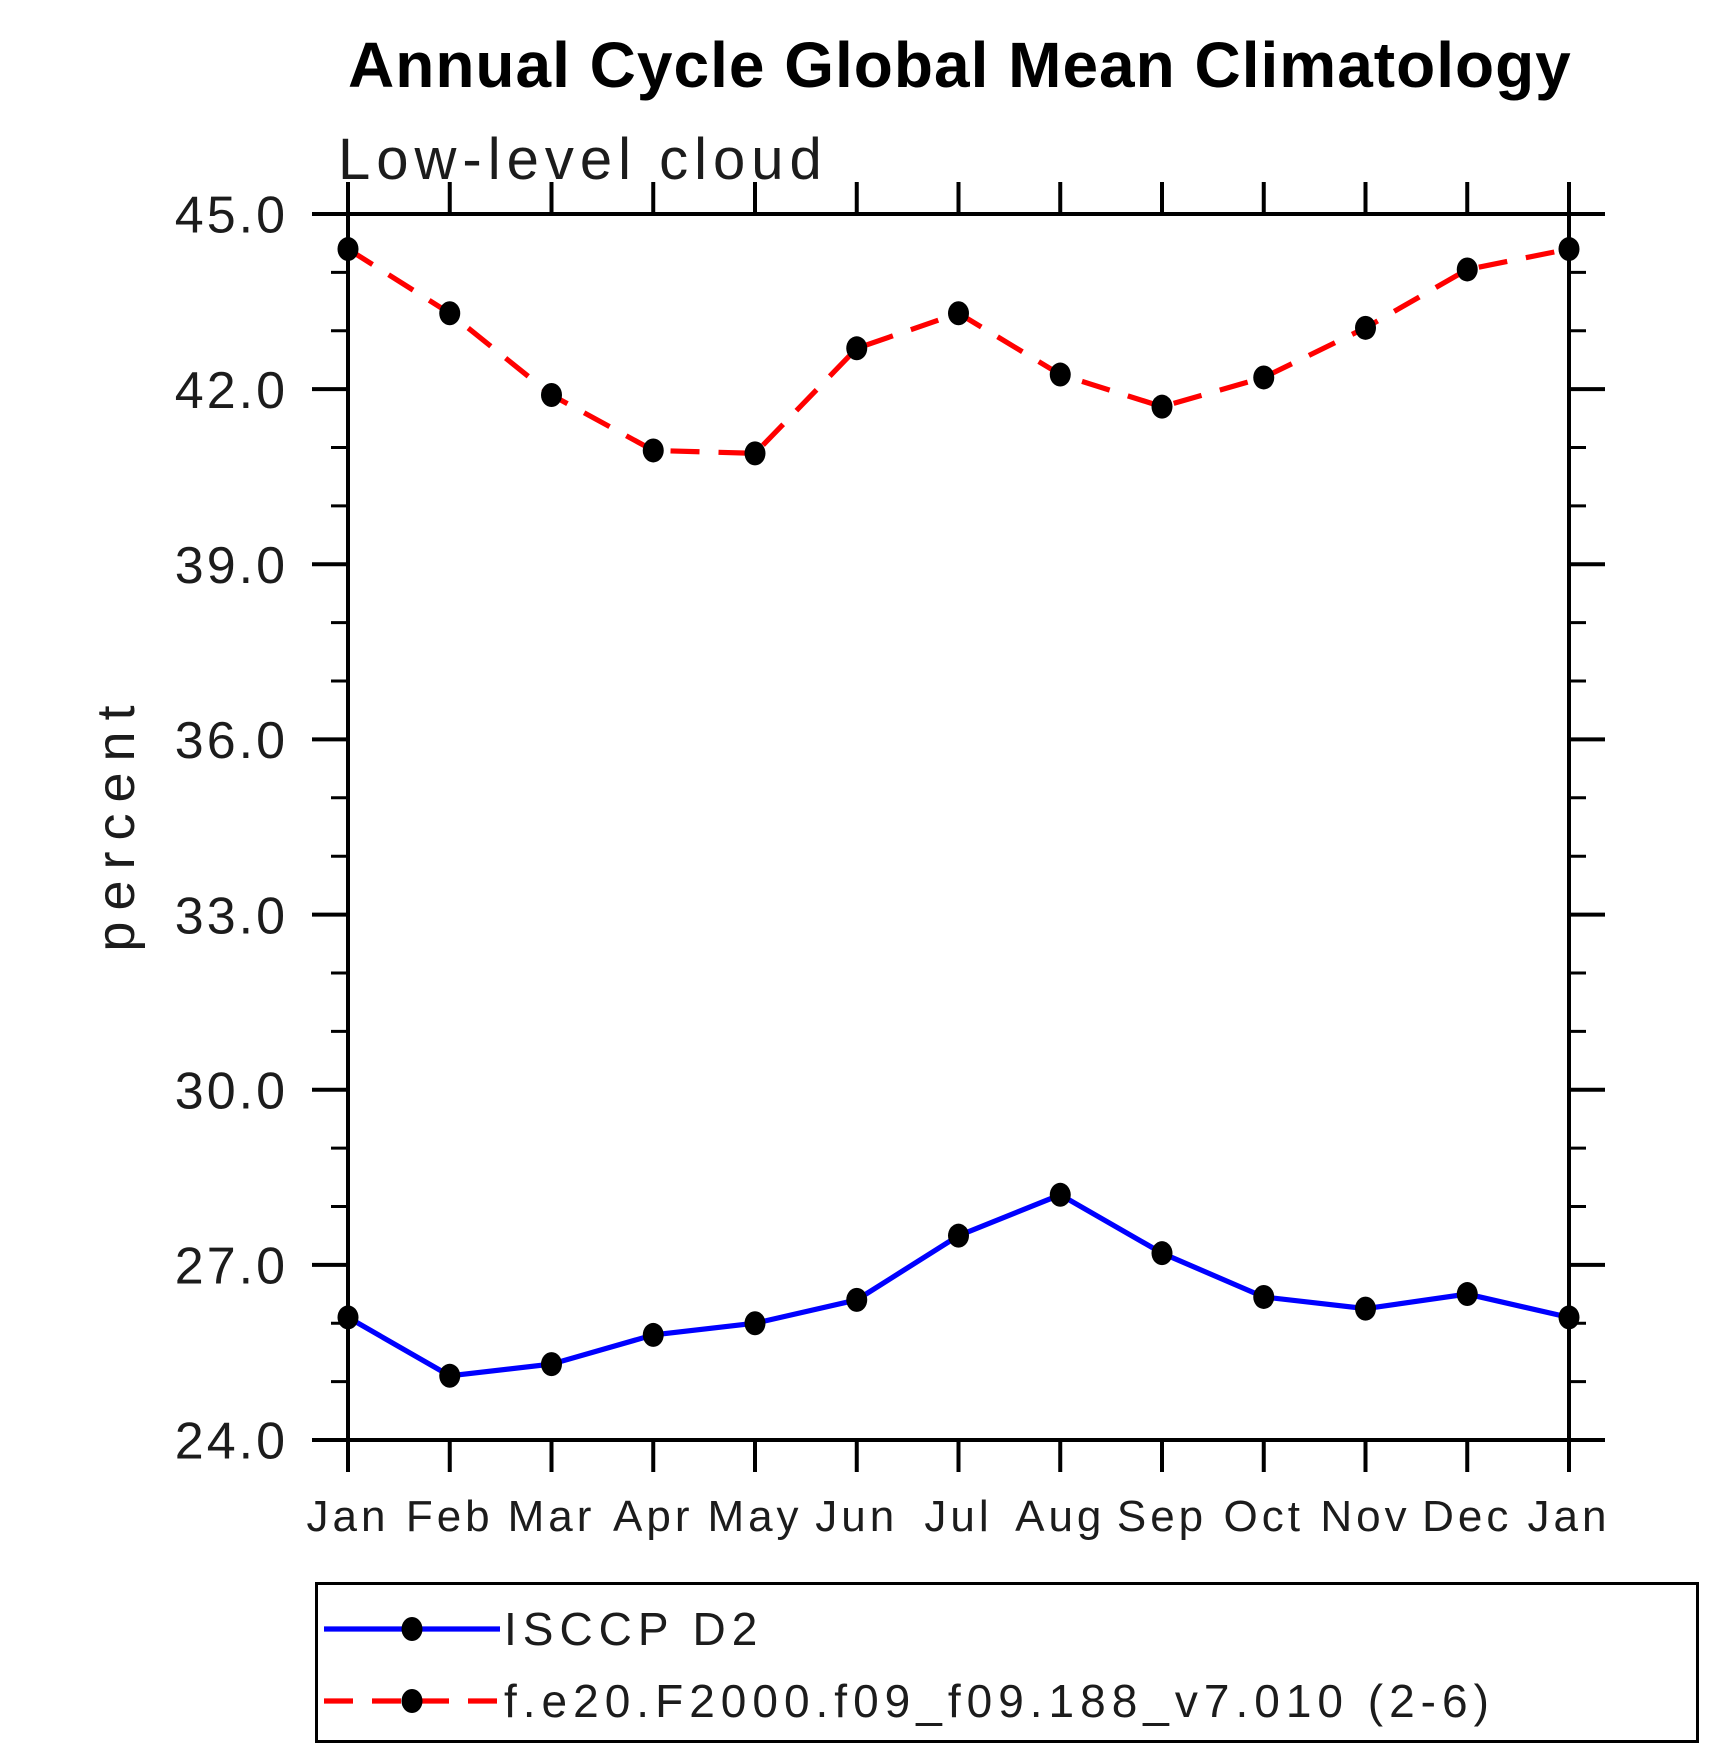  I want to click on y-tick-label: 39.0, so click(231, 566).